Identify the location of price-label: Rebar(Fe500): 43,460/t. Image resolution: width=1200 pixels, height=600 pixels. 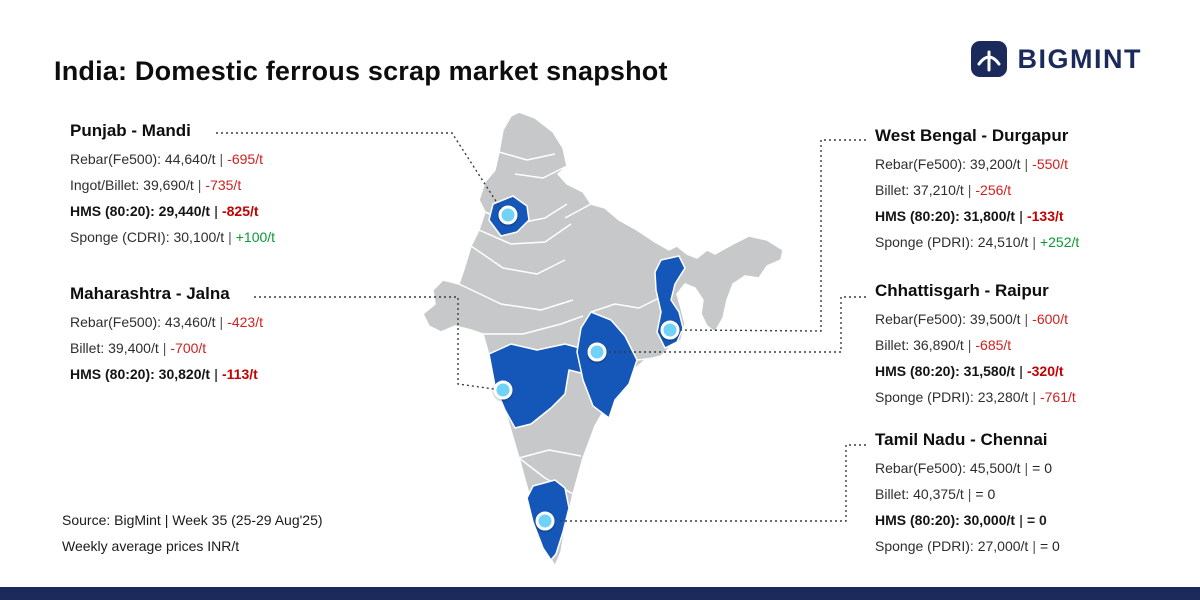
(143, 322).